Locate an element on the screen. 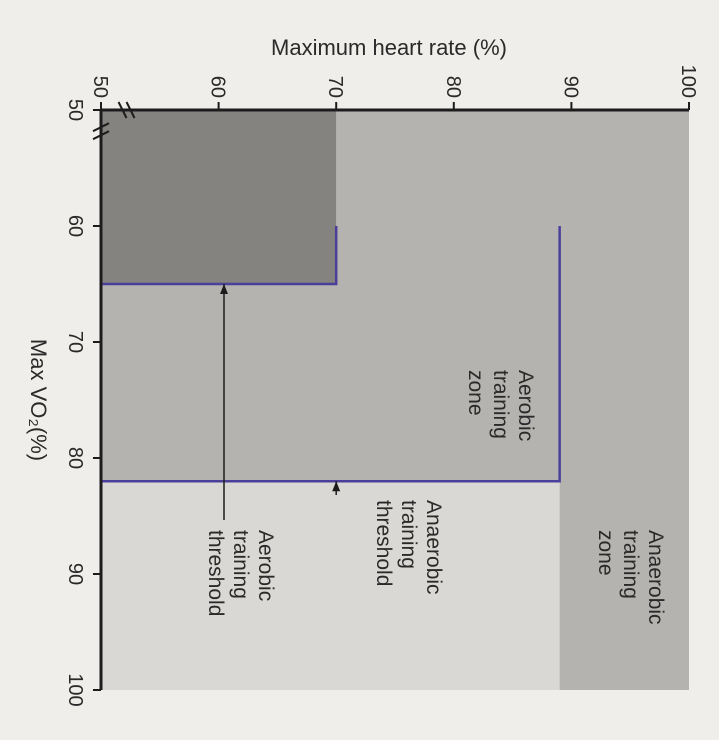 Image resolution: width=719 pixels, height=740 pixels. vo2-axis-title: Max VO₂(%) is located at coordinates (38, 400).